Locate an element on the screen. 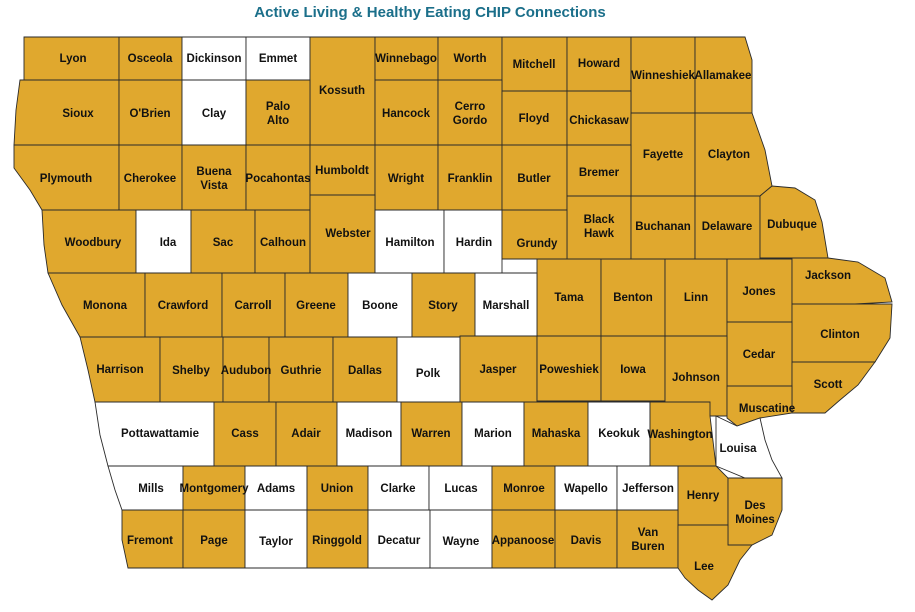 The image size is (915, 612). county-label-greene: Greene is located at coordinates (316, 306).